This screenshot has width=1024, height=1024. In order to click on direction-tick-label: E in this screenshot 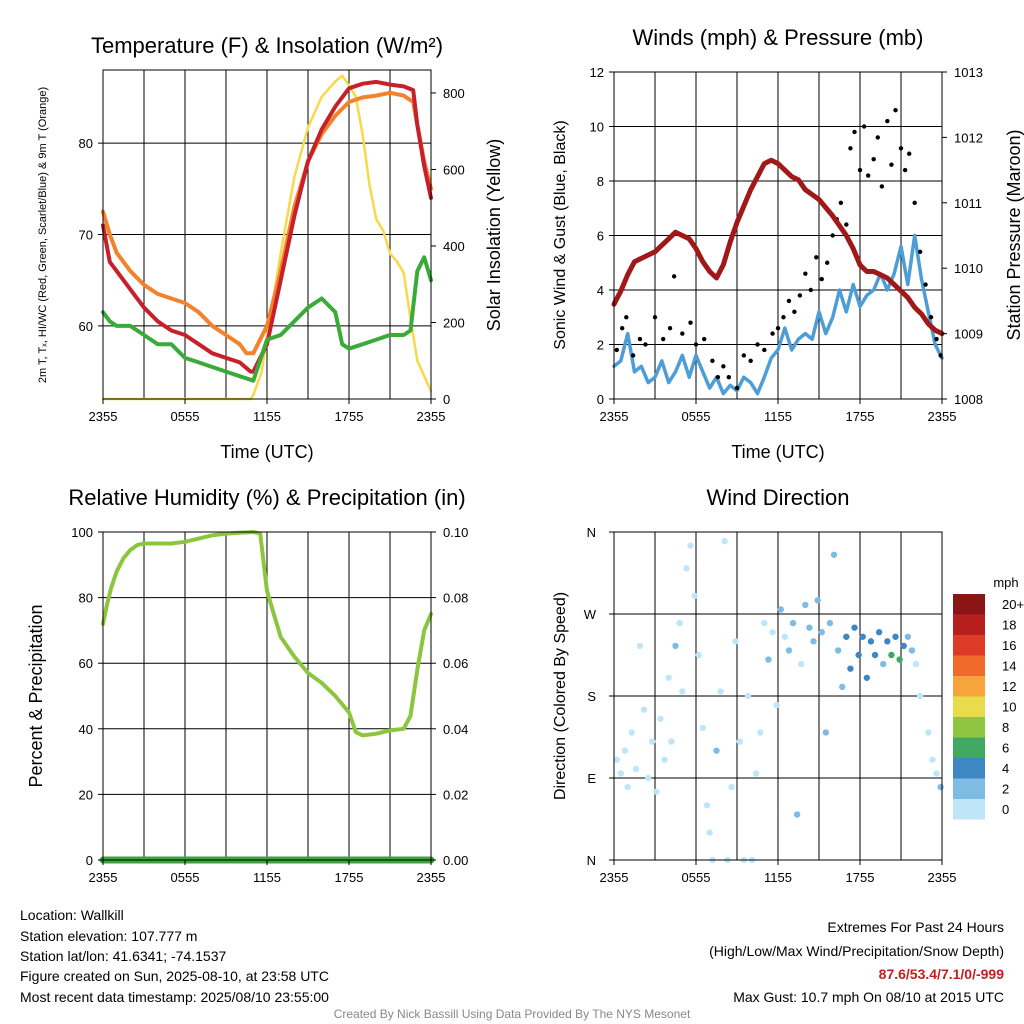, I will do `click(591, 778)`.